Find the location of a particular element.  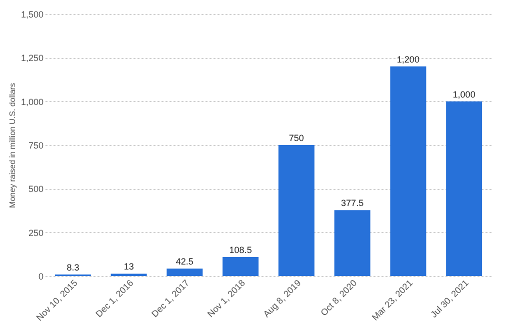

data-label: 8.3 is located at coordinates (73, 267).